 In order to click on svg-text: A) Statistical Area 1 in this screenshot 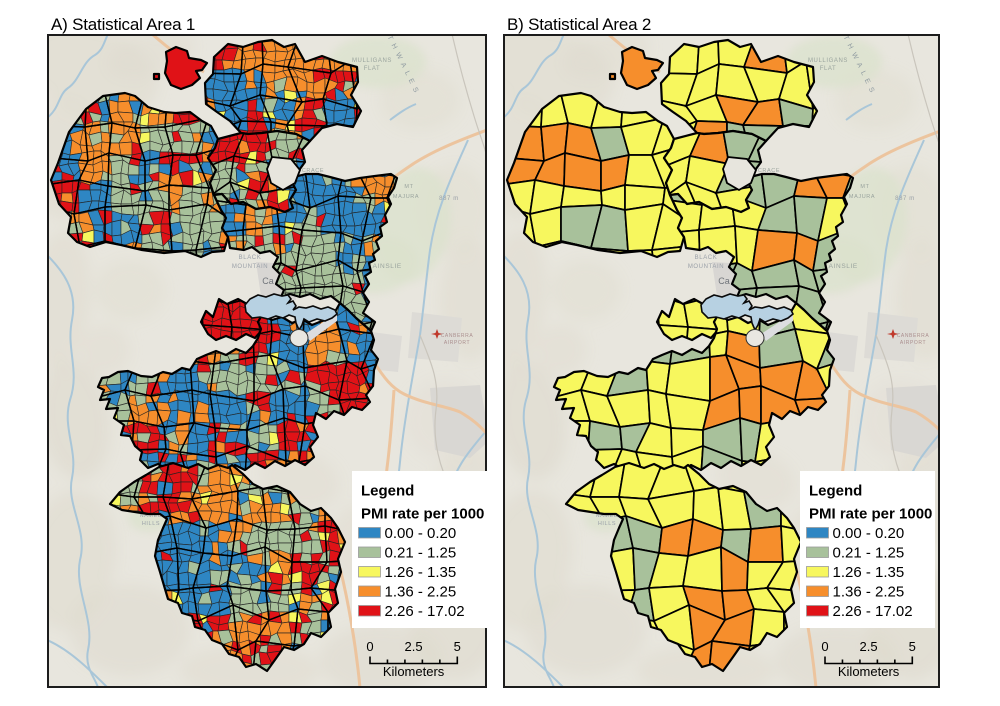, I will do `click(123, 24)`.